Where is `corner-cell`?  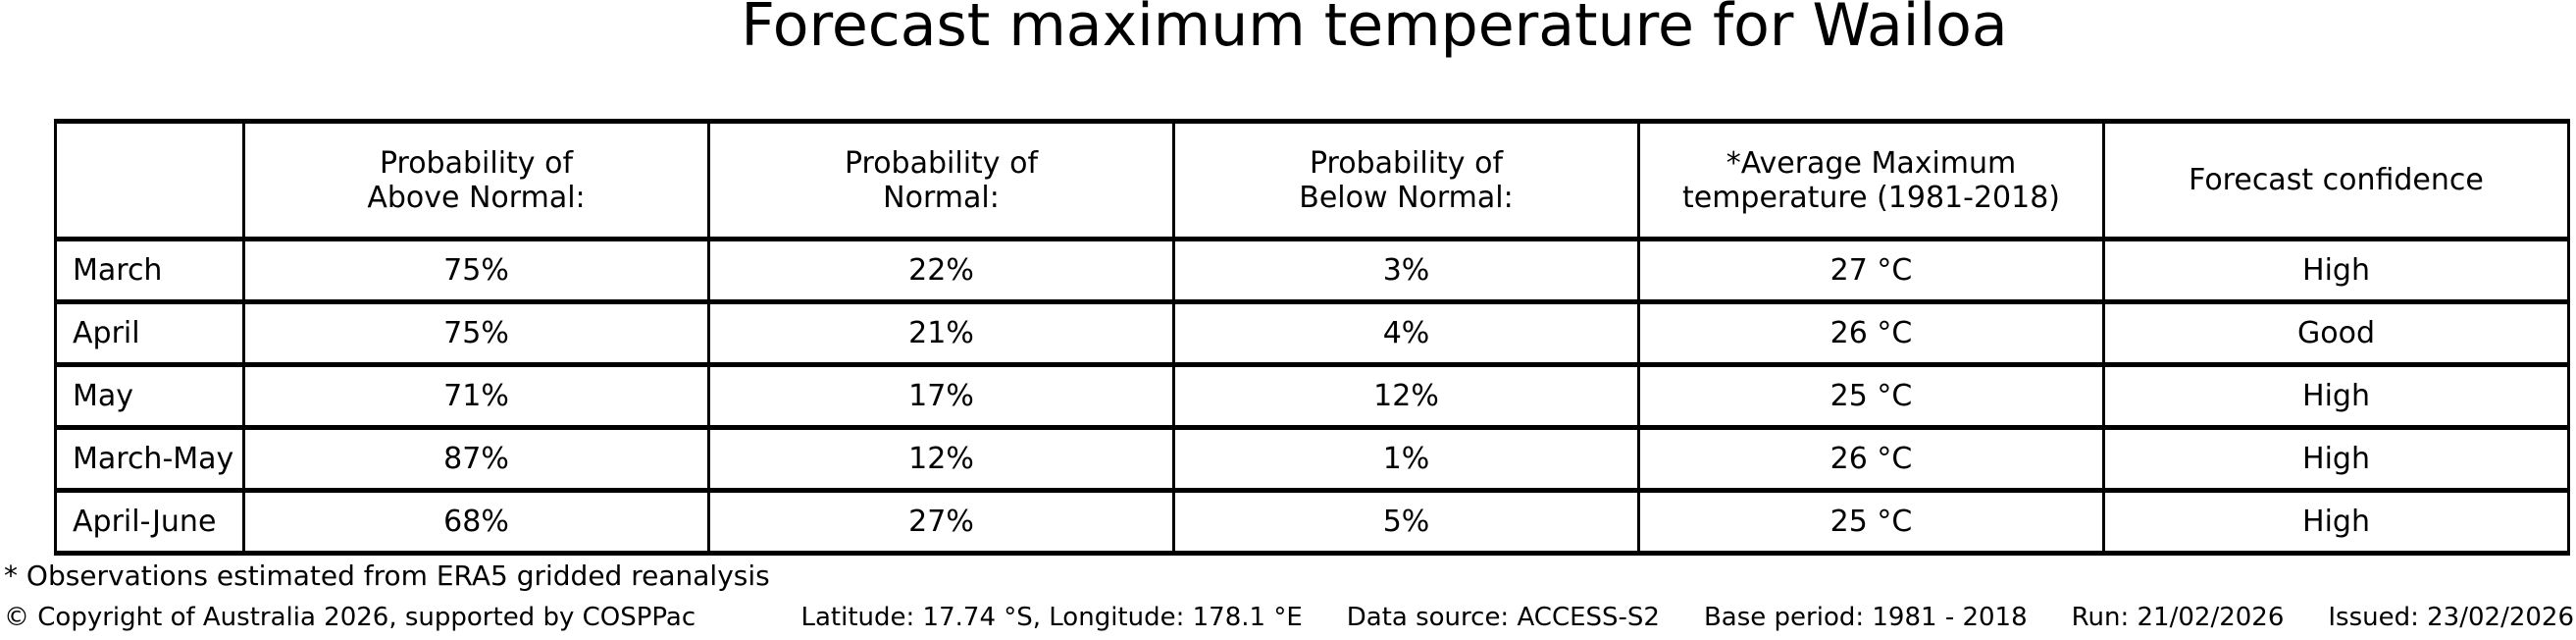
corner-cell is located at coordinates (149, 180).